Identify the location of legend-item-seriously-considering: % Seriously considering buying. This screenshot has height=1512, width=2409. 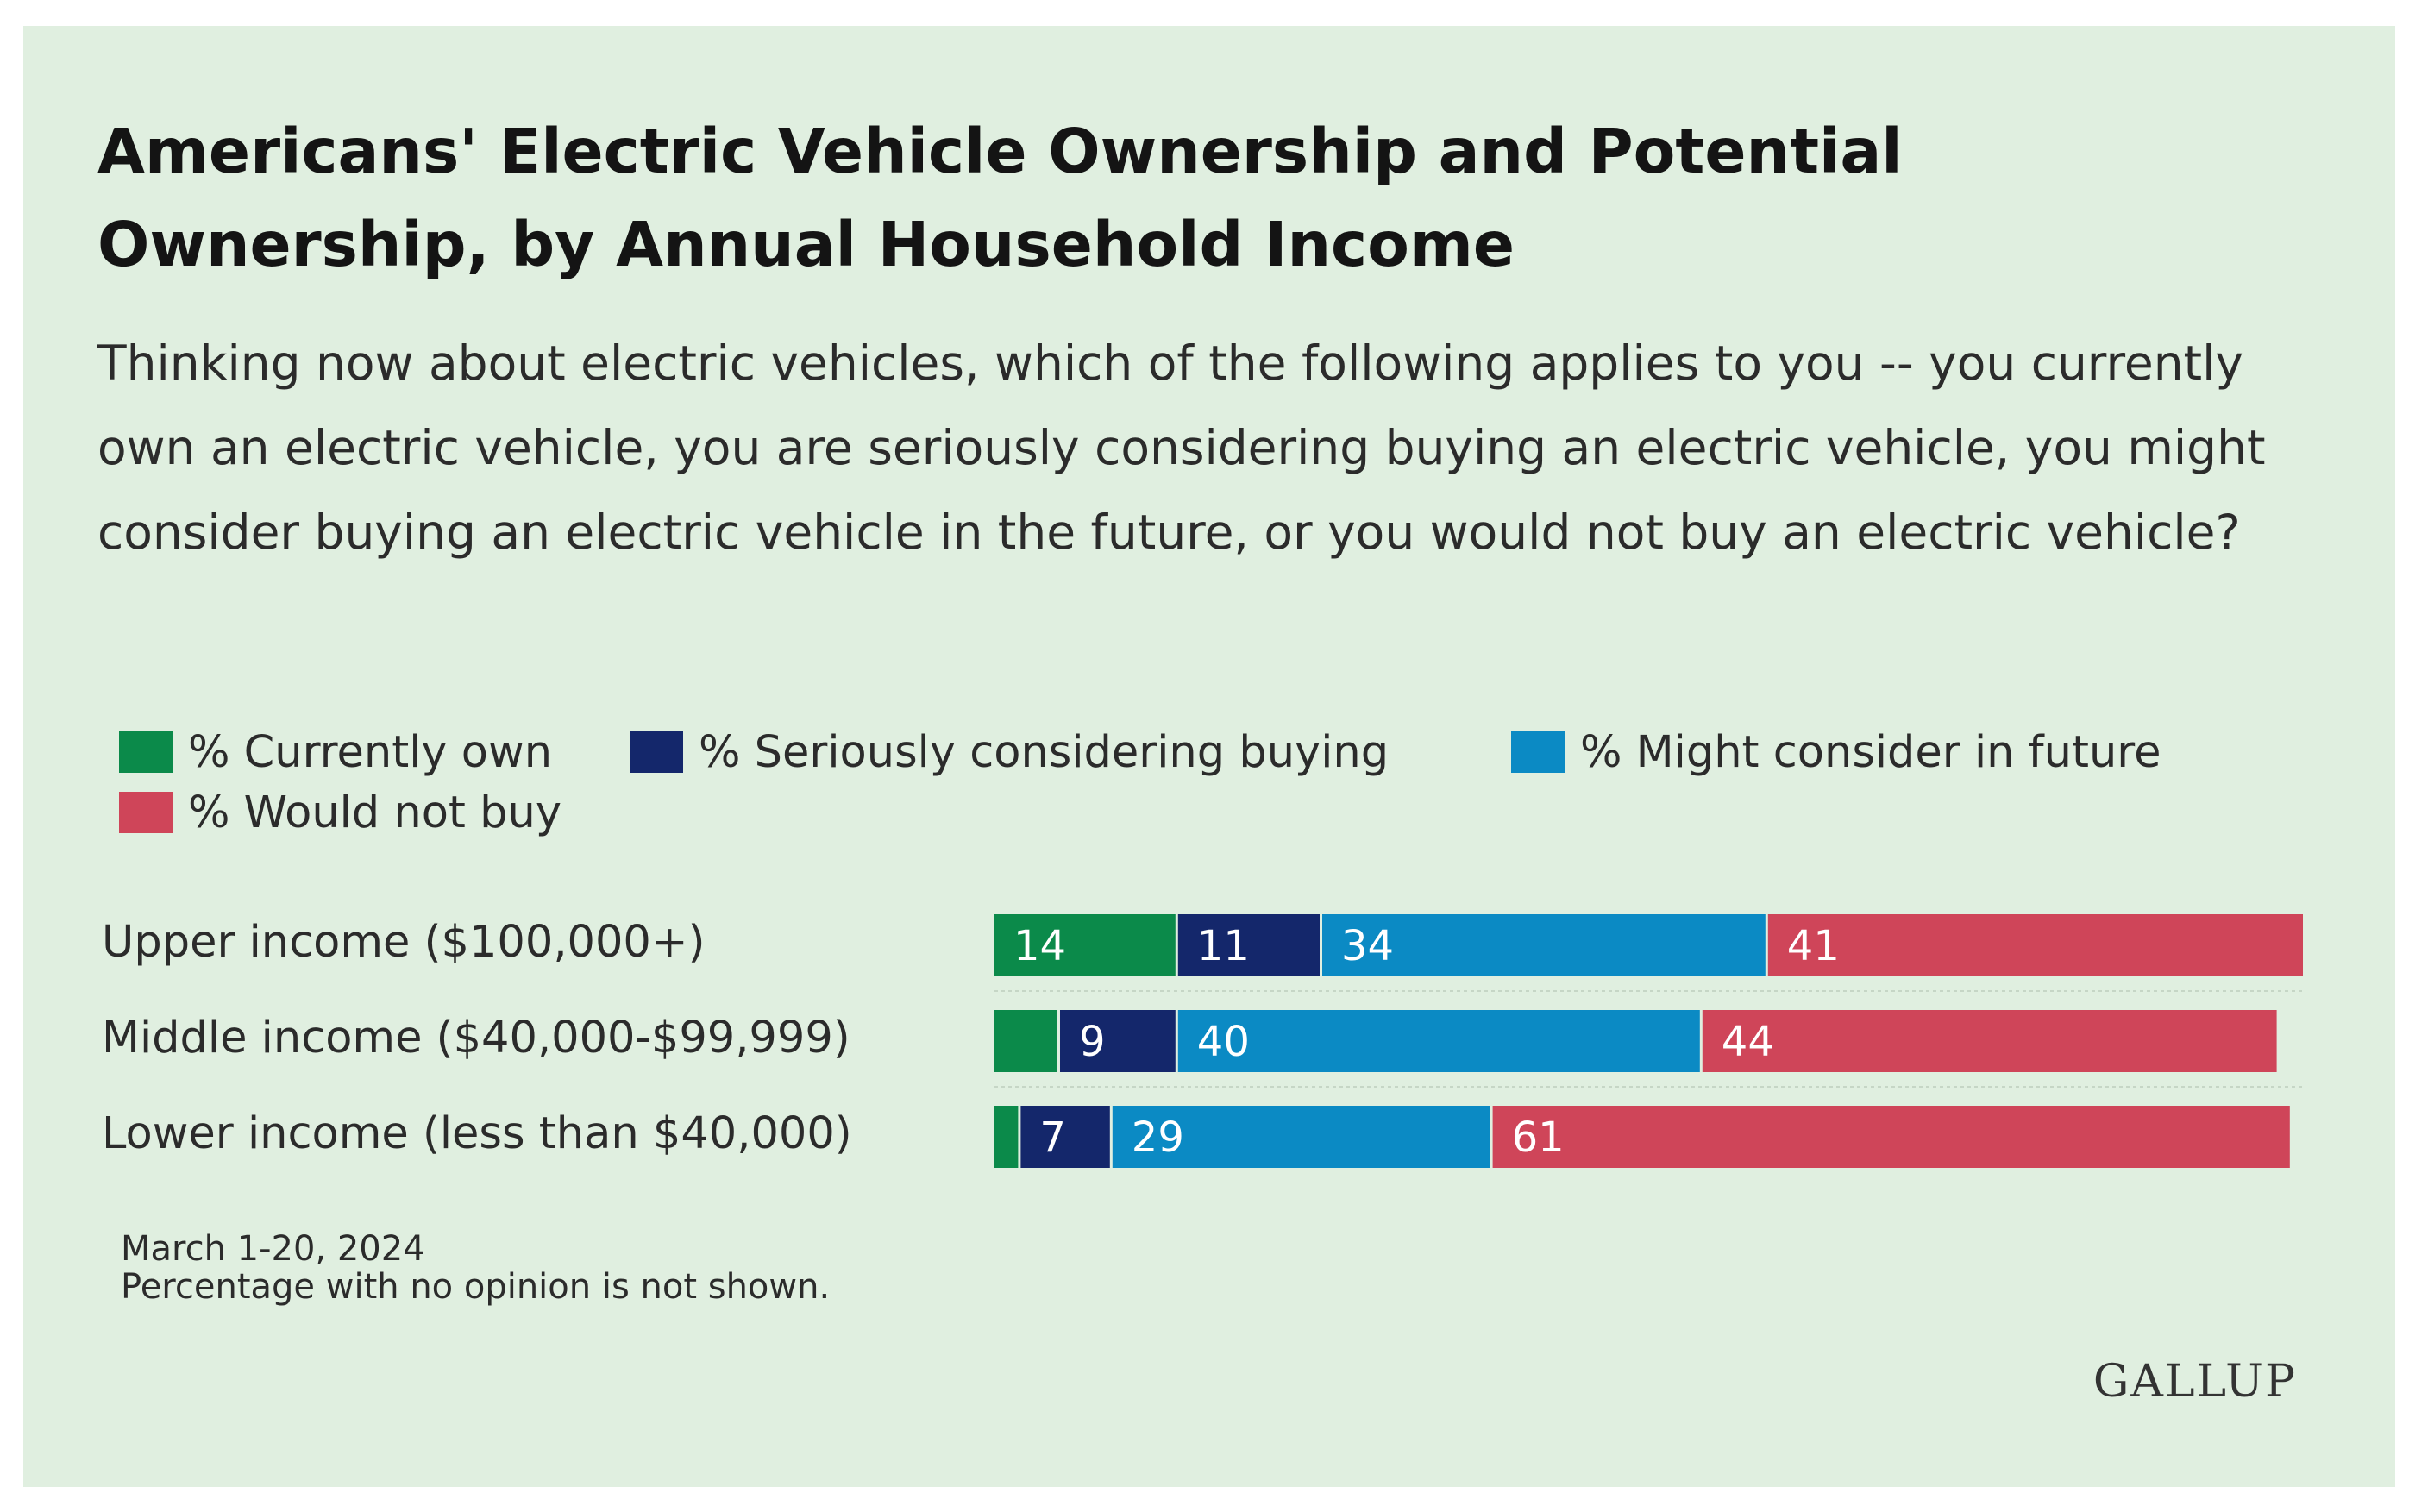
(1009, 752).